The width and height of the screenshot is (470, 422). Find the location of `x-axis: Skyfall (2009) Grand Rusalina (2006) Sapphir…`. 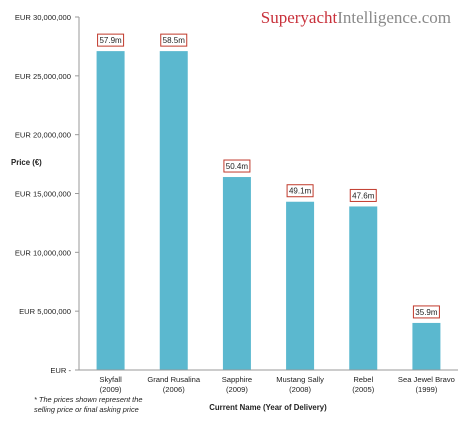

x-axis: Skyfall (2009) Grand Rusalina (2006) Sapphir… is located at coordinates (268, 381).